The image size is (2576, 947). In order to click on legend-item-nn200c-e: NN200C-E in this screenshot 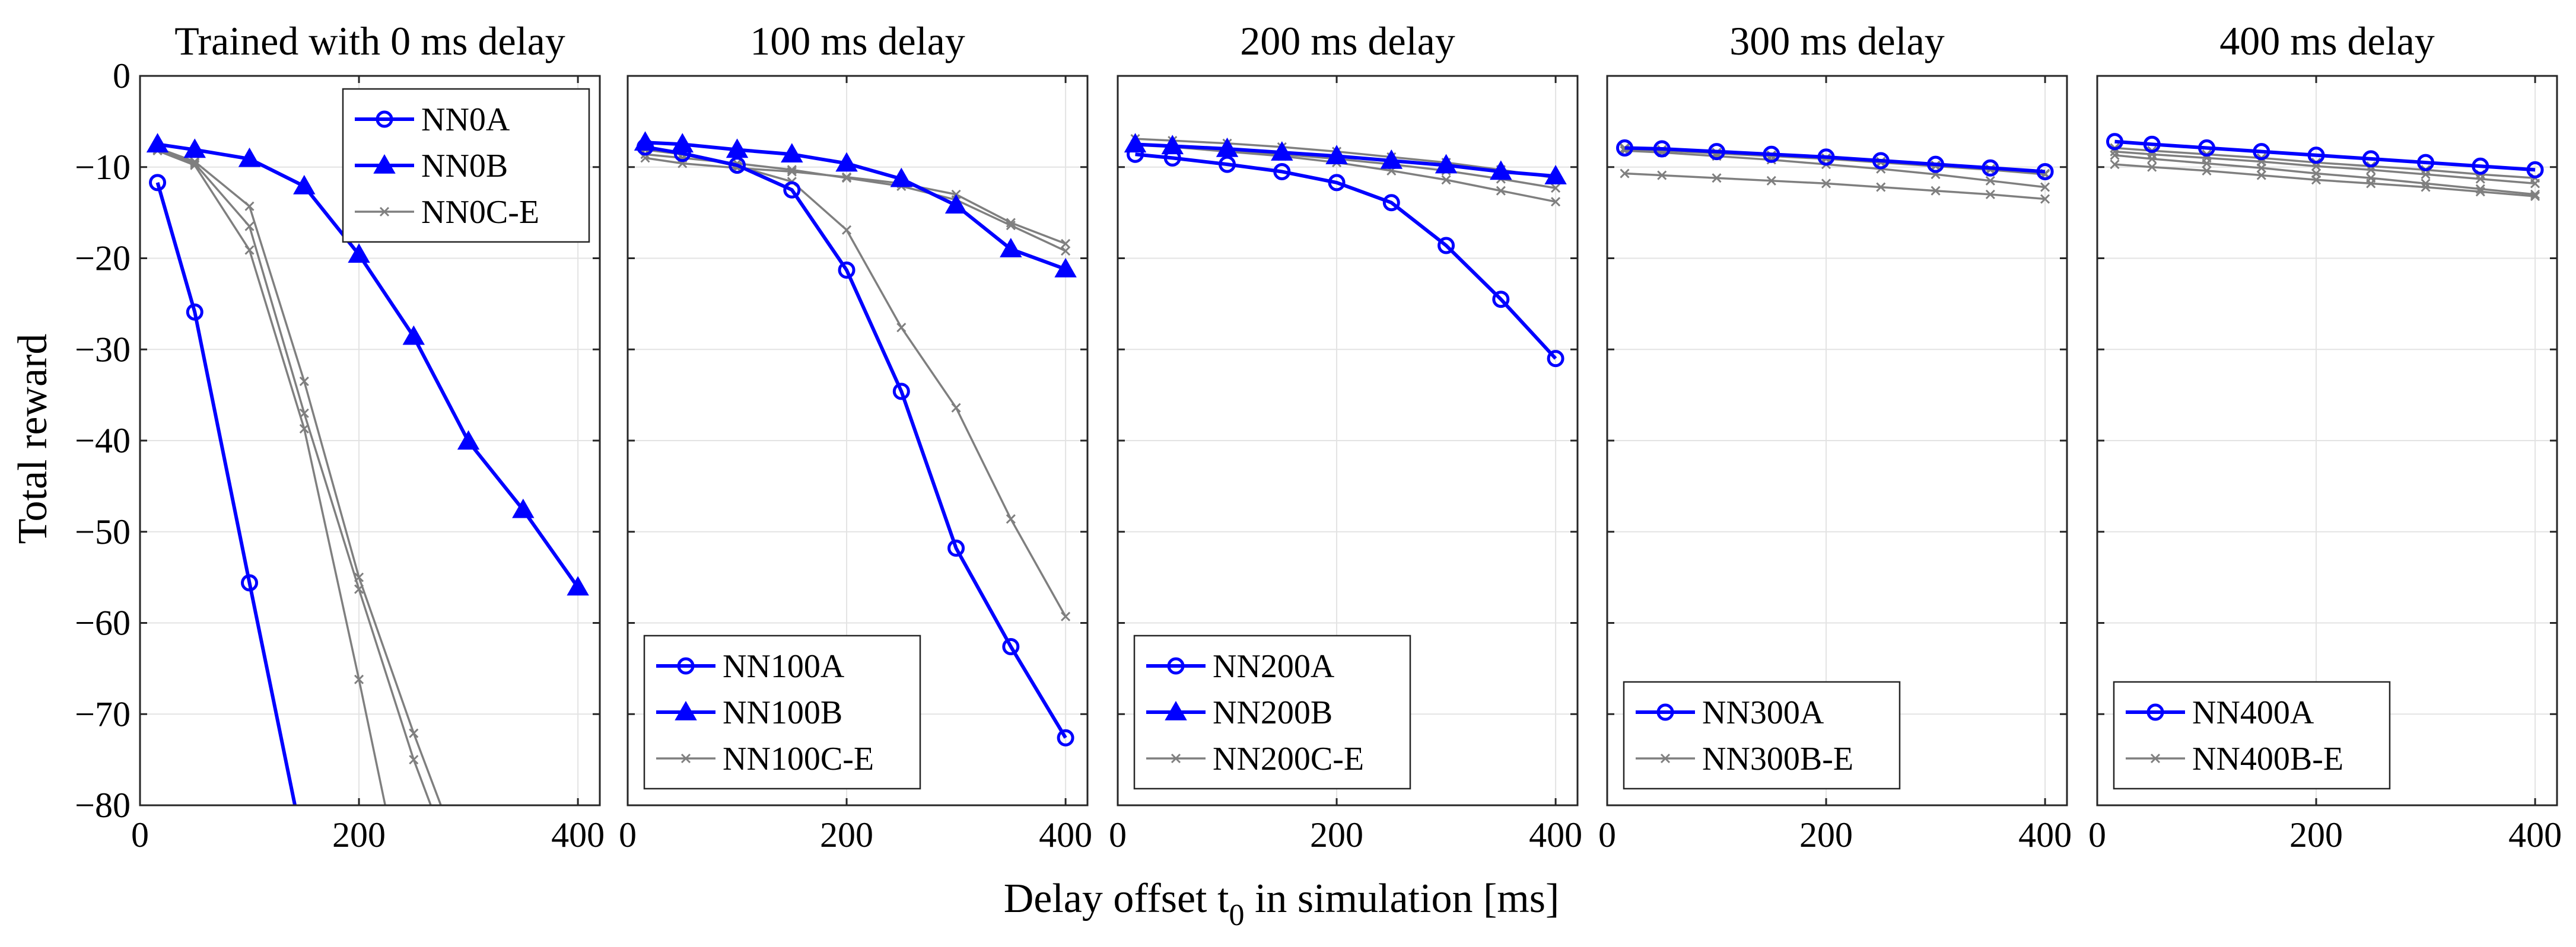, I will do `click(1255, 759)`.